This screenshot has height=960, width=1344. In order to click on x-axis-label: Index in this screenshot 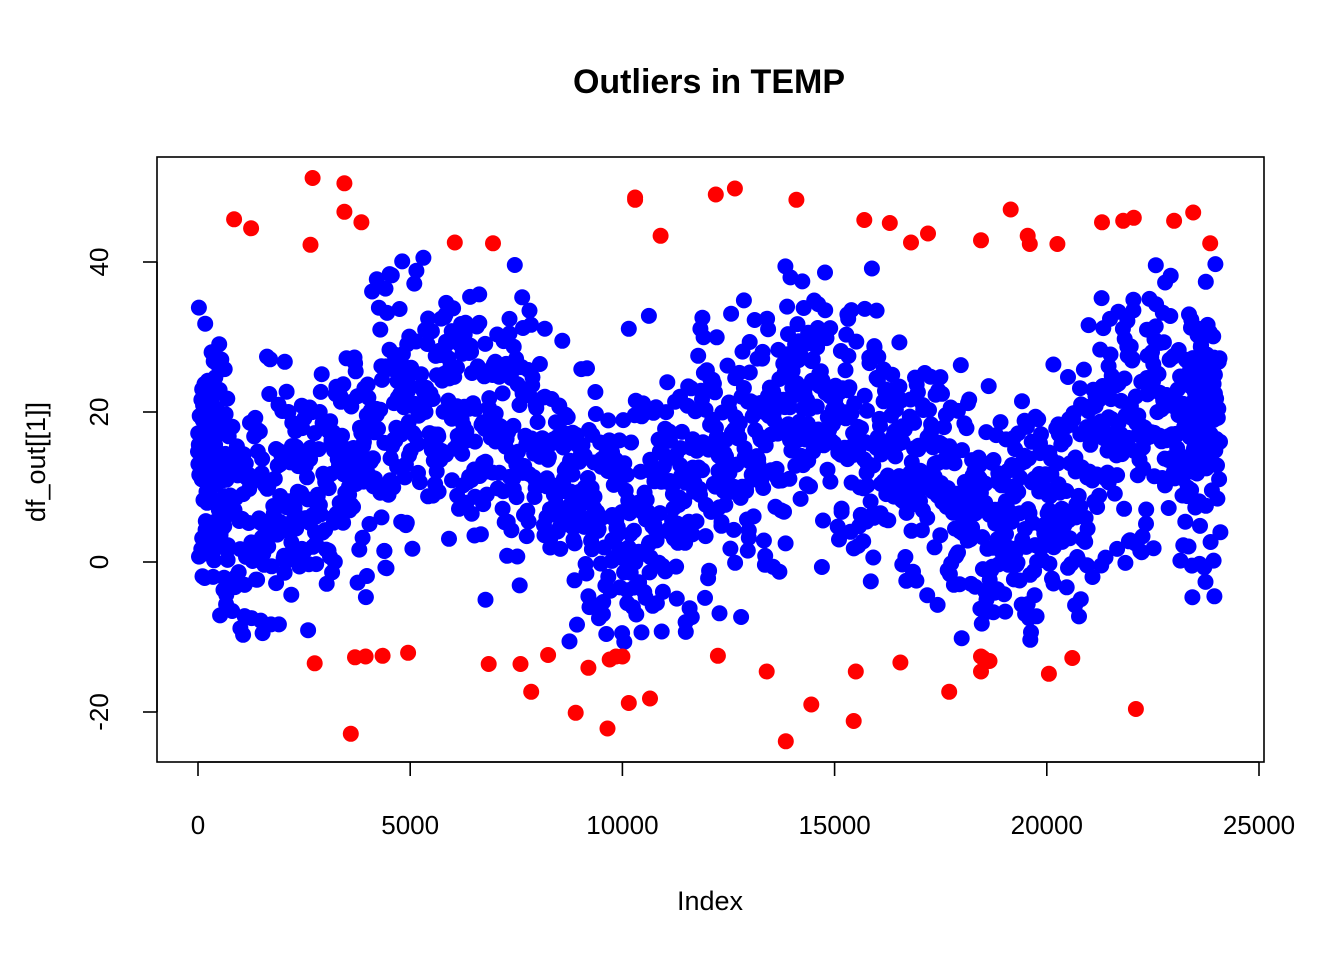, I will do `click(710, 901)`.